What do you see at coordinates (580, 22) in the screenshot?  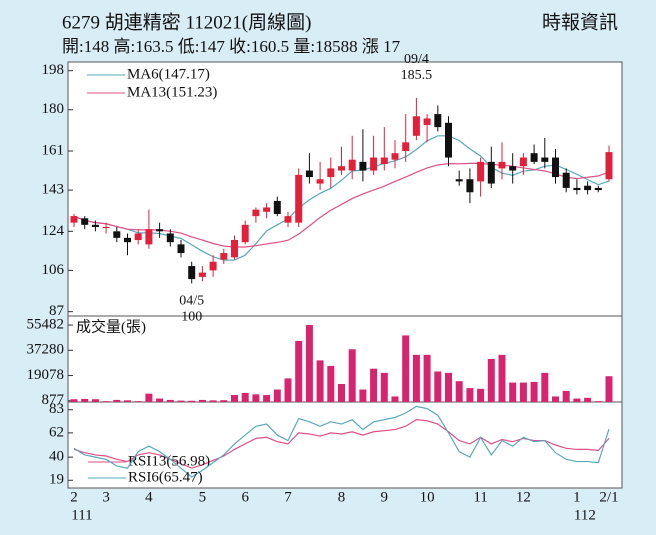 I see `source: 時報資訊` at bounding box center [580, 22].